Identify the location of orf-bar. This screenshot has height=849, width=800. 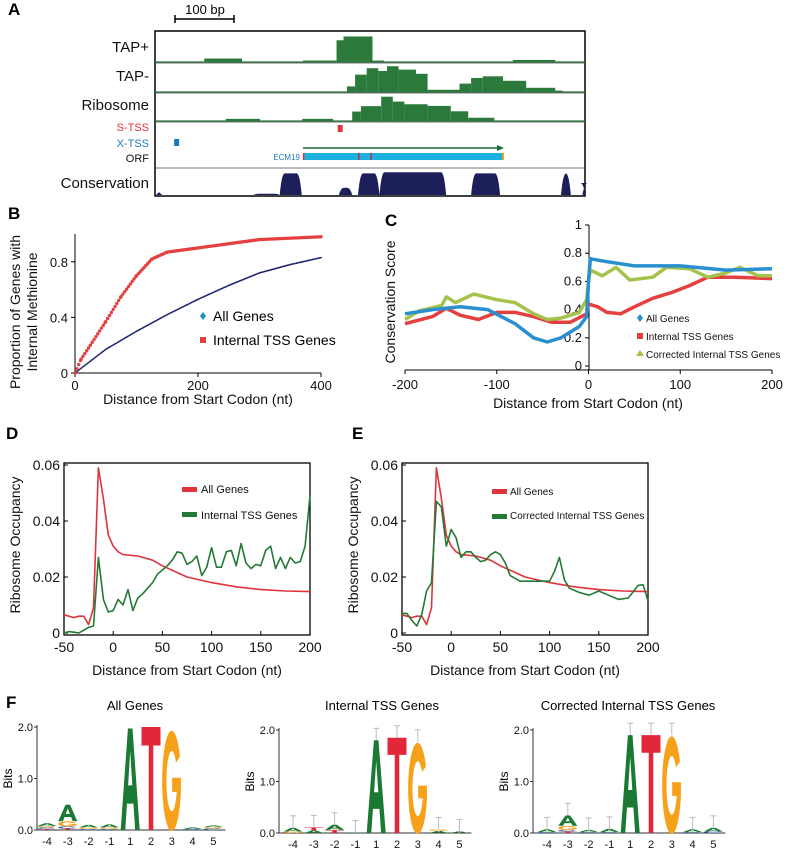
(402, 156).